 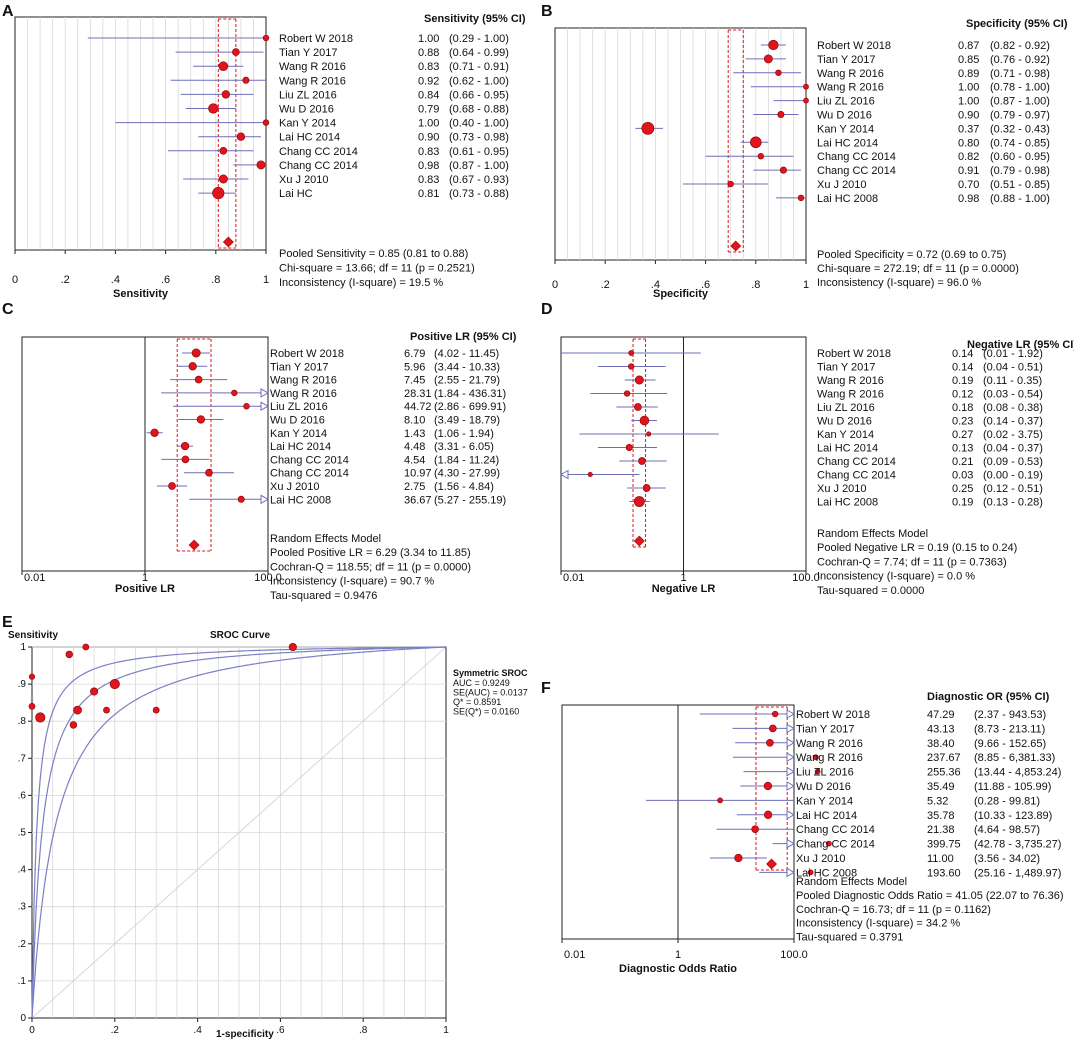 What do you see at coordinates (479, 138) in the screenshot?
I see `study-ci: (0.73 - 0.98)` at bounding box center [479, 138].